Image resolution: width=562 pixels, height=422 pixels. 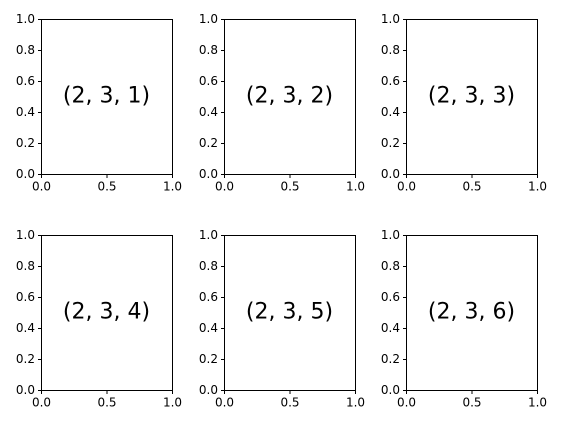 I want to click on annotation: (2, 3, 4), so click(x=106, y=312).